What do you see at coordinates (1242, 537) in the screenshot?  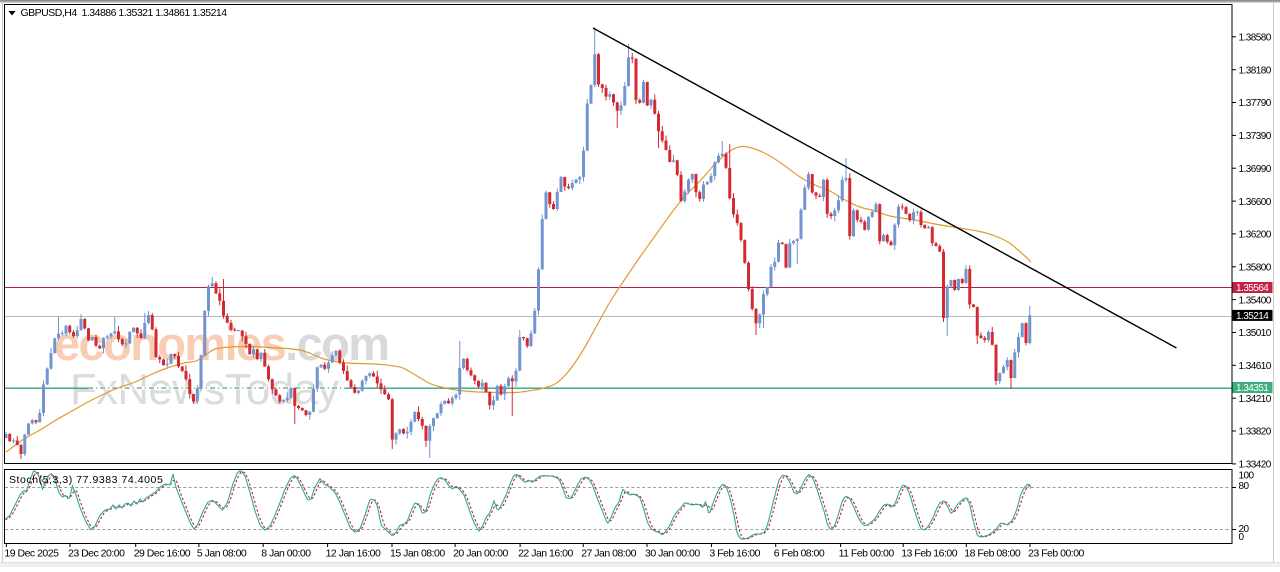 I see `svg-text: 0` at bounding box center [1242, 537].